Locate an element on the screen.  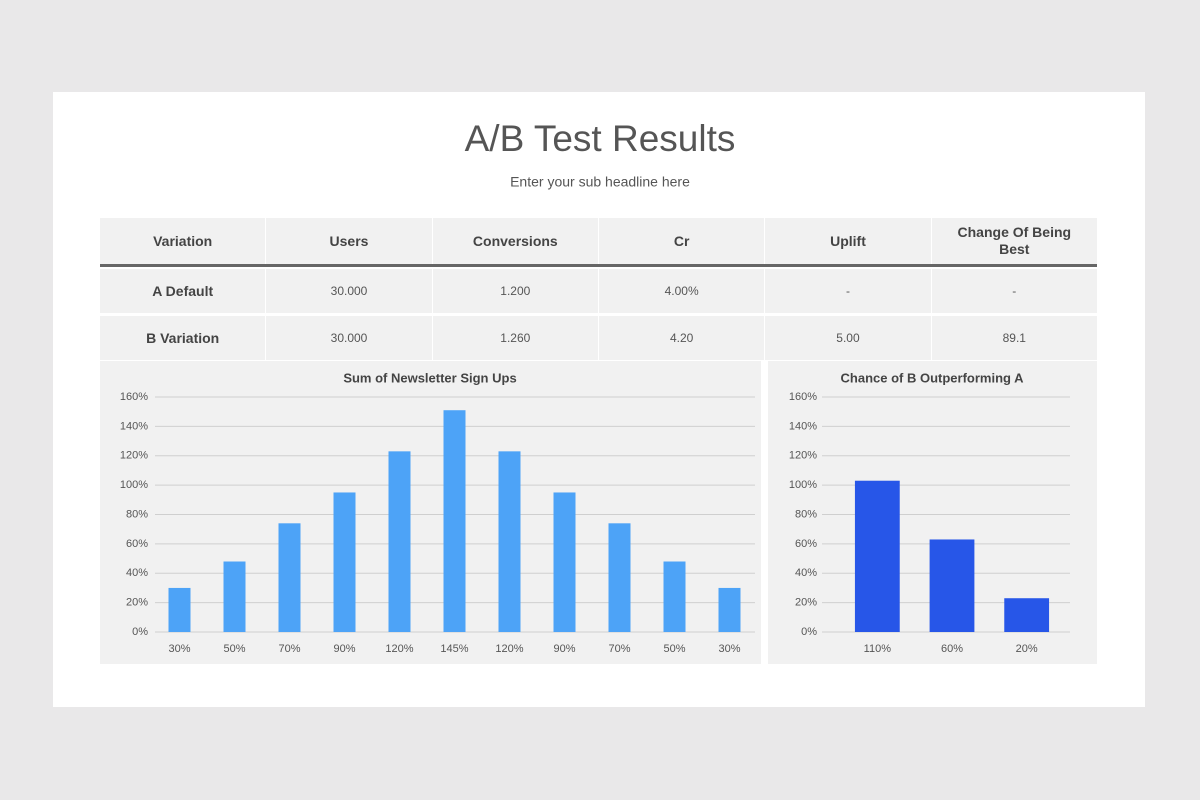
x-tick-label: 145% is located at coordinates (454, 649).